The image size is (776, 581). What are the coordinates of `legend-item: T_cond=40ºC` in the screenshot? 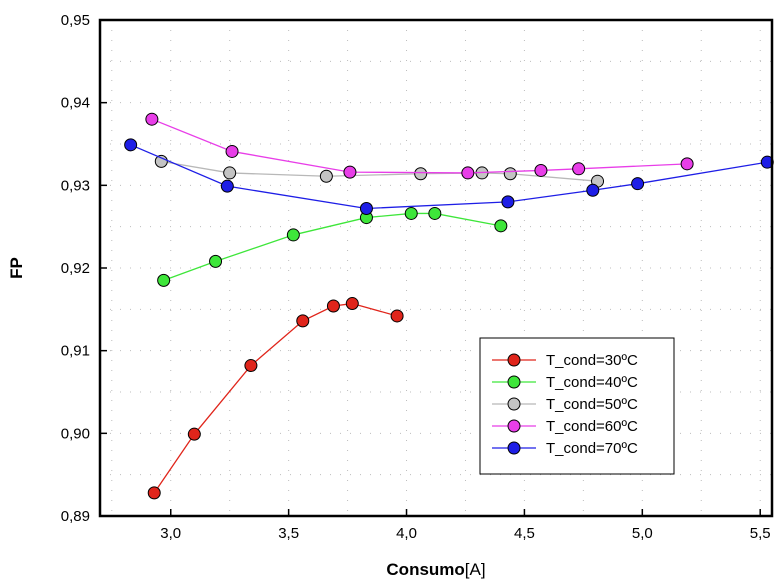 It's located at (565, 382).